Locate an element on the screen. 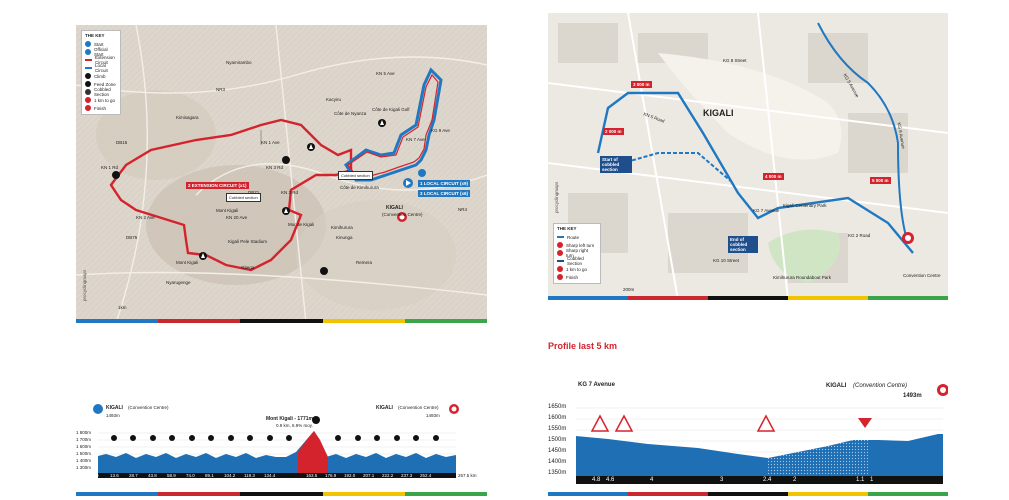  finish-route-line is located at coordinates (755, 172).